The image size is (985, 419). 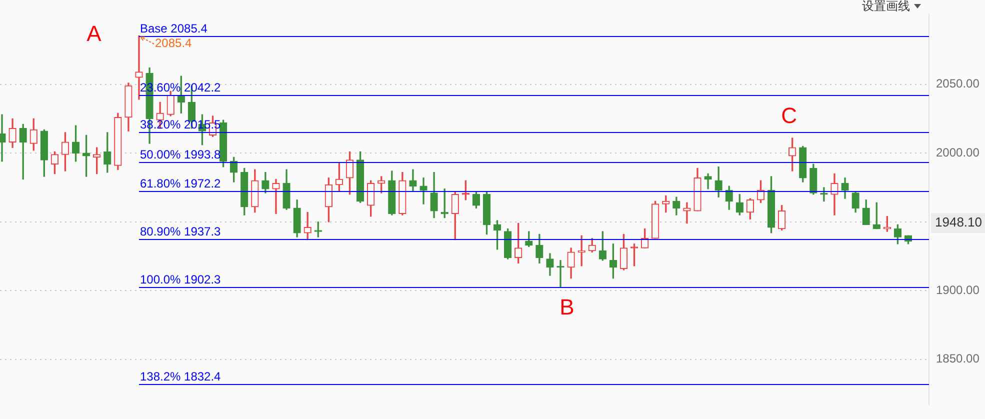 What do you see at coordinates (181, 231) in the screenshot?
I see `ref-line-label: 80.90% 1937.3` at bounding box center [181, 231].